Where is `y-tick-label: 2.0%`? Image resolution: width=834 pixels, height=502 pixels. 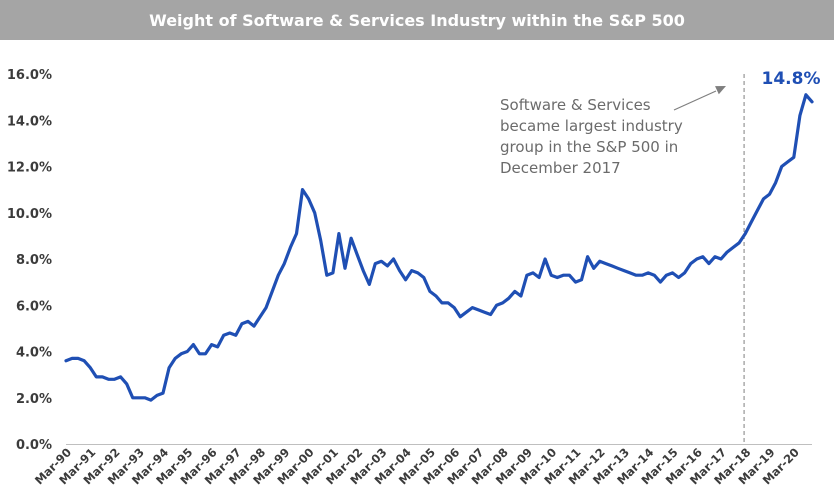
y-tick-label: 2.0% is located at coordinates (34, 399).